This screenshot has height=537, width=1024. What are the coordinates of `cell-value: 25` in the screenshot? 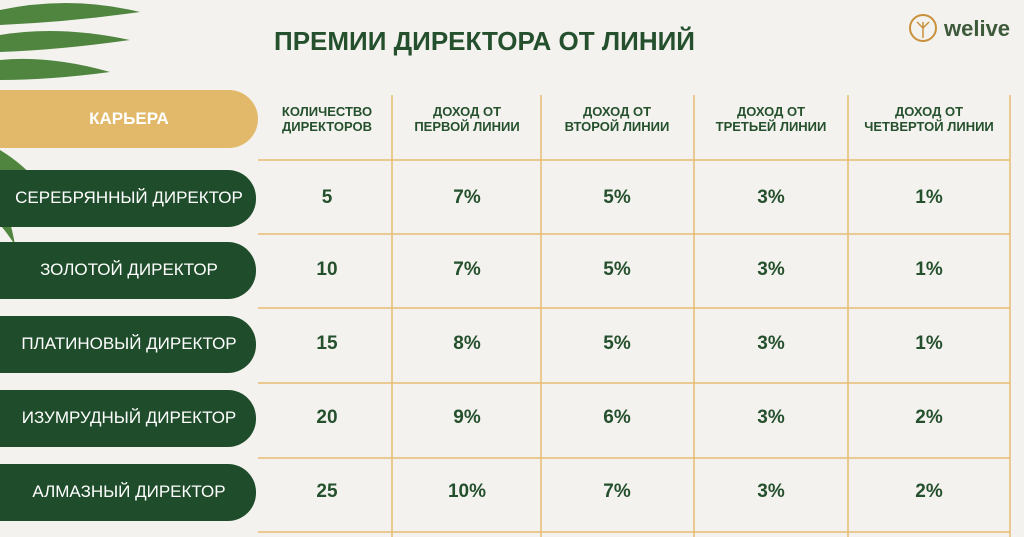 It's located at (327, 491).